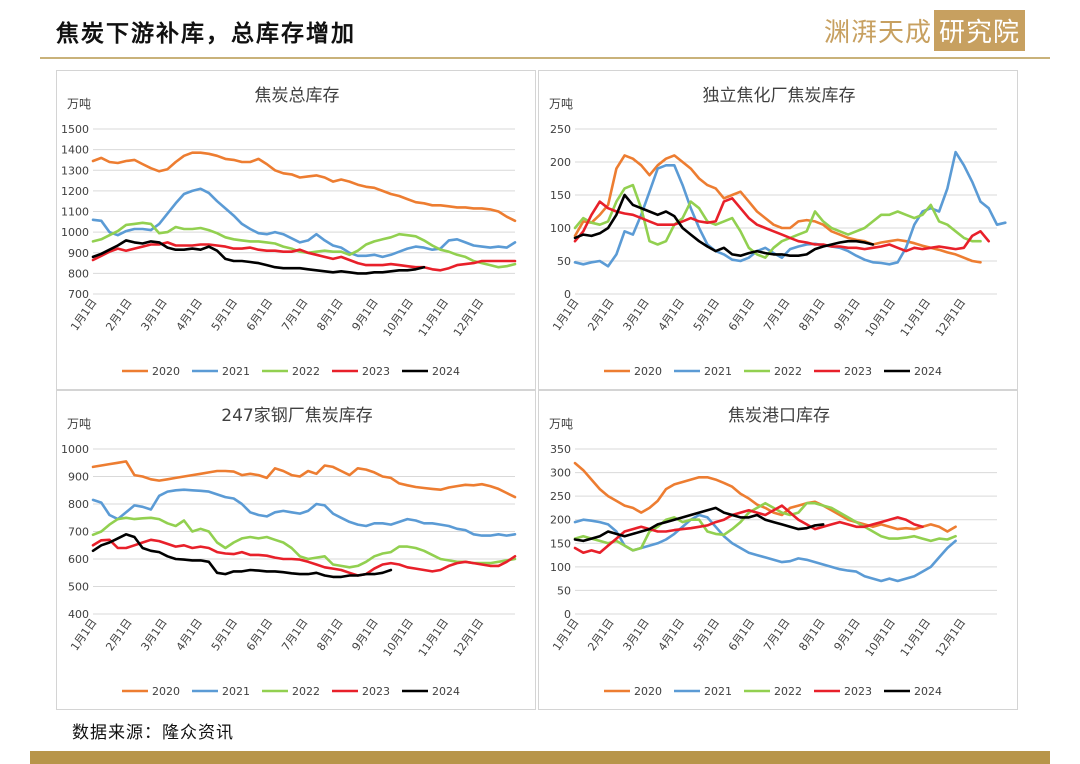 The image size is (1080, 764). I want to click on data-source-note: 数据来源：隆众资讯, so click(153, 733).